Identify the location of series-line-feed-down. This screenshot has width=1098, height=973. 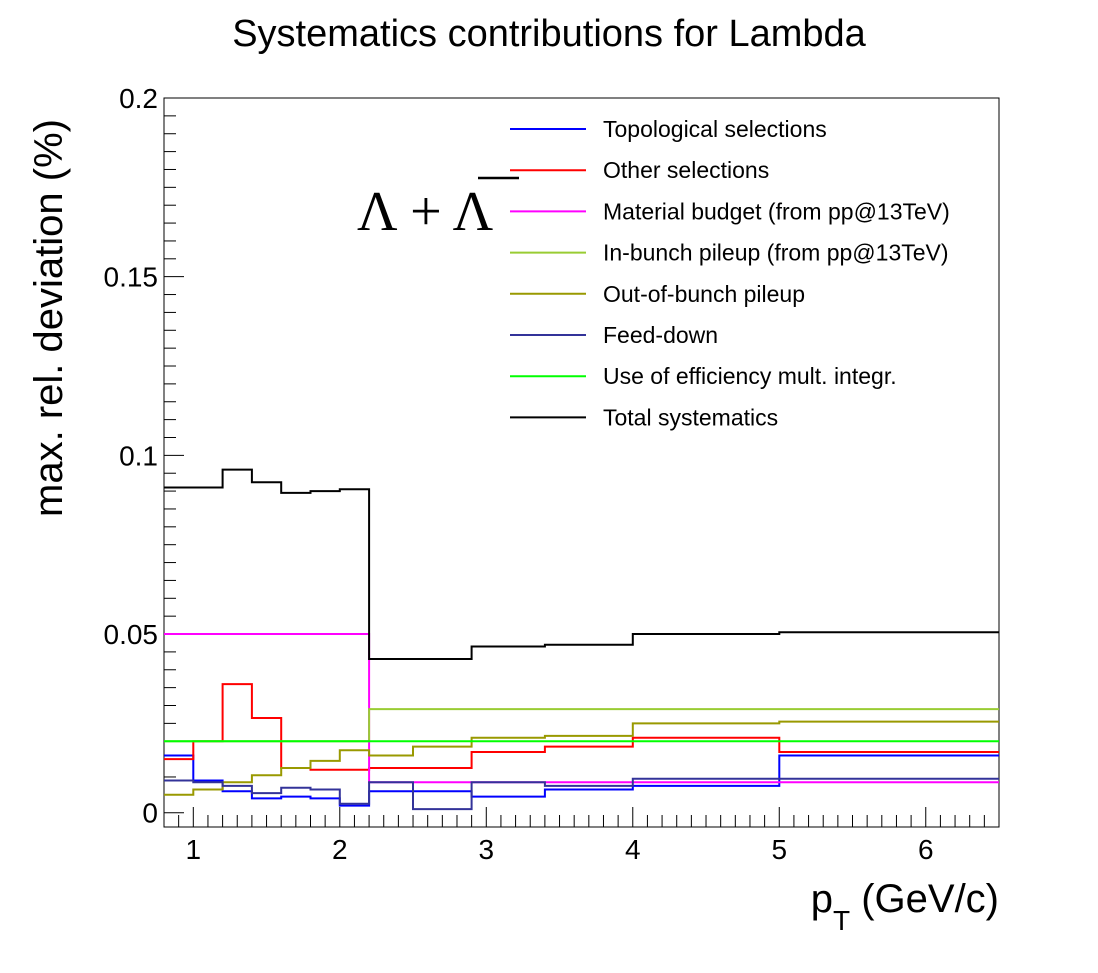
(581, 794).